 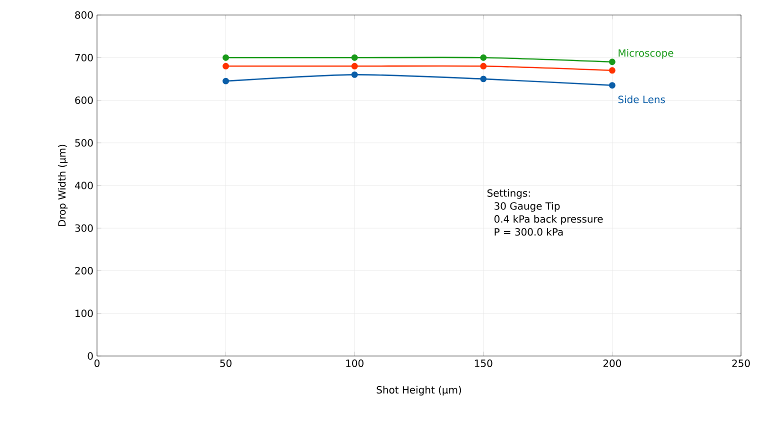 What do you see at coordinates (97, 364) in the screenshot?
I see `x-tick-label: 0` at bounding box center [97, 364].